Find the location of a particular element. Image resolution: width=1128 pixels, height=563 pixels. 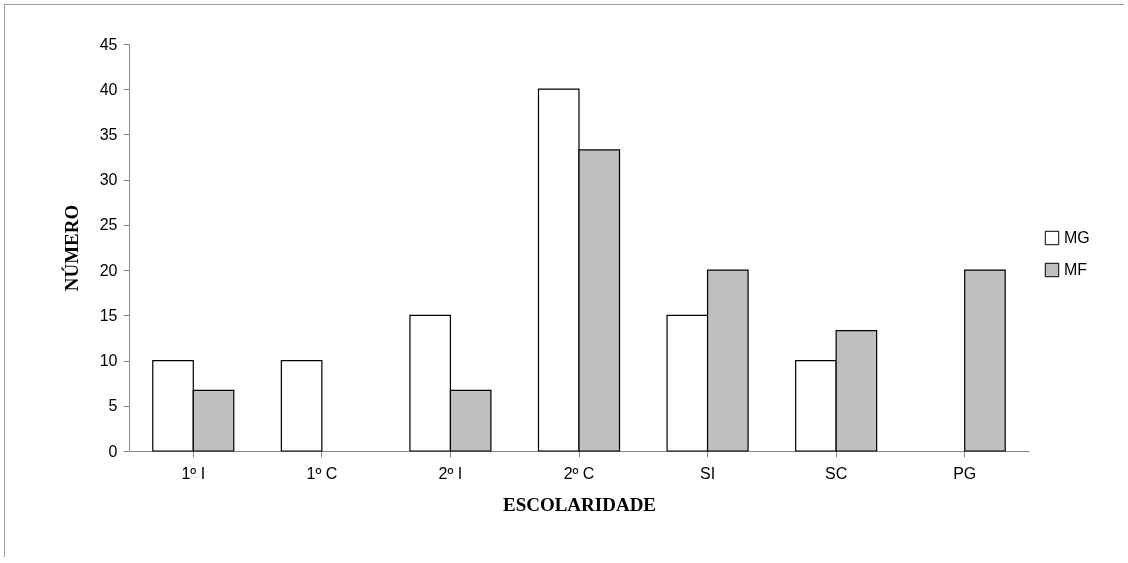

y-axis-title: NÚMERO is located at coordinates (71, 248).